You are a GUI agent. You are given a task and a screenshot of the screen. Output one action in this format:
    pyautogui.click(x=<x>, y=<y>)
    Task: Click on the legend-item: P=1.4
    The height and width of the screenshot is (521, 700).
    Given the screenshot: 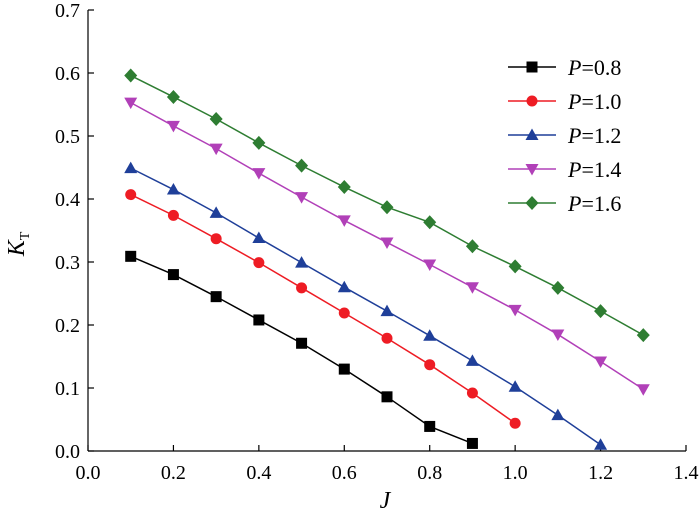 What is the action you would take?
    pyautogui.click(x=564, y=169)
    